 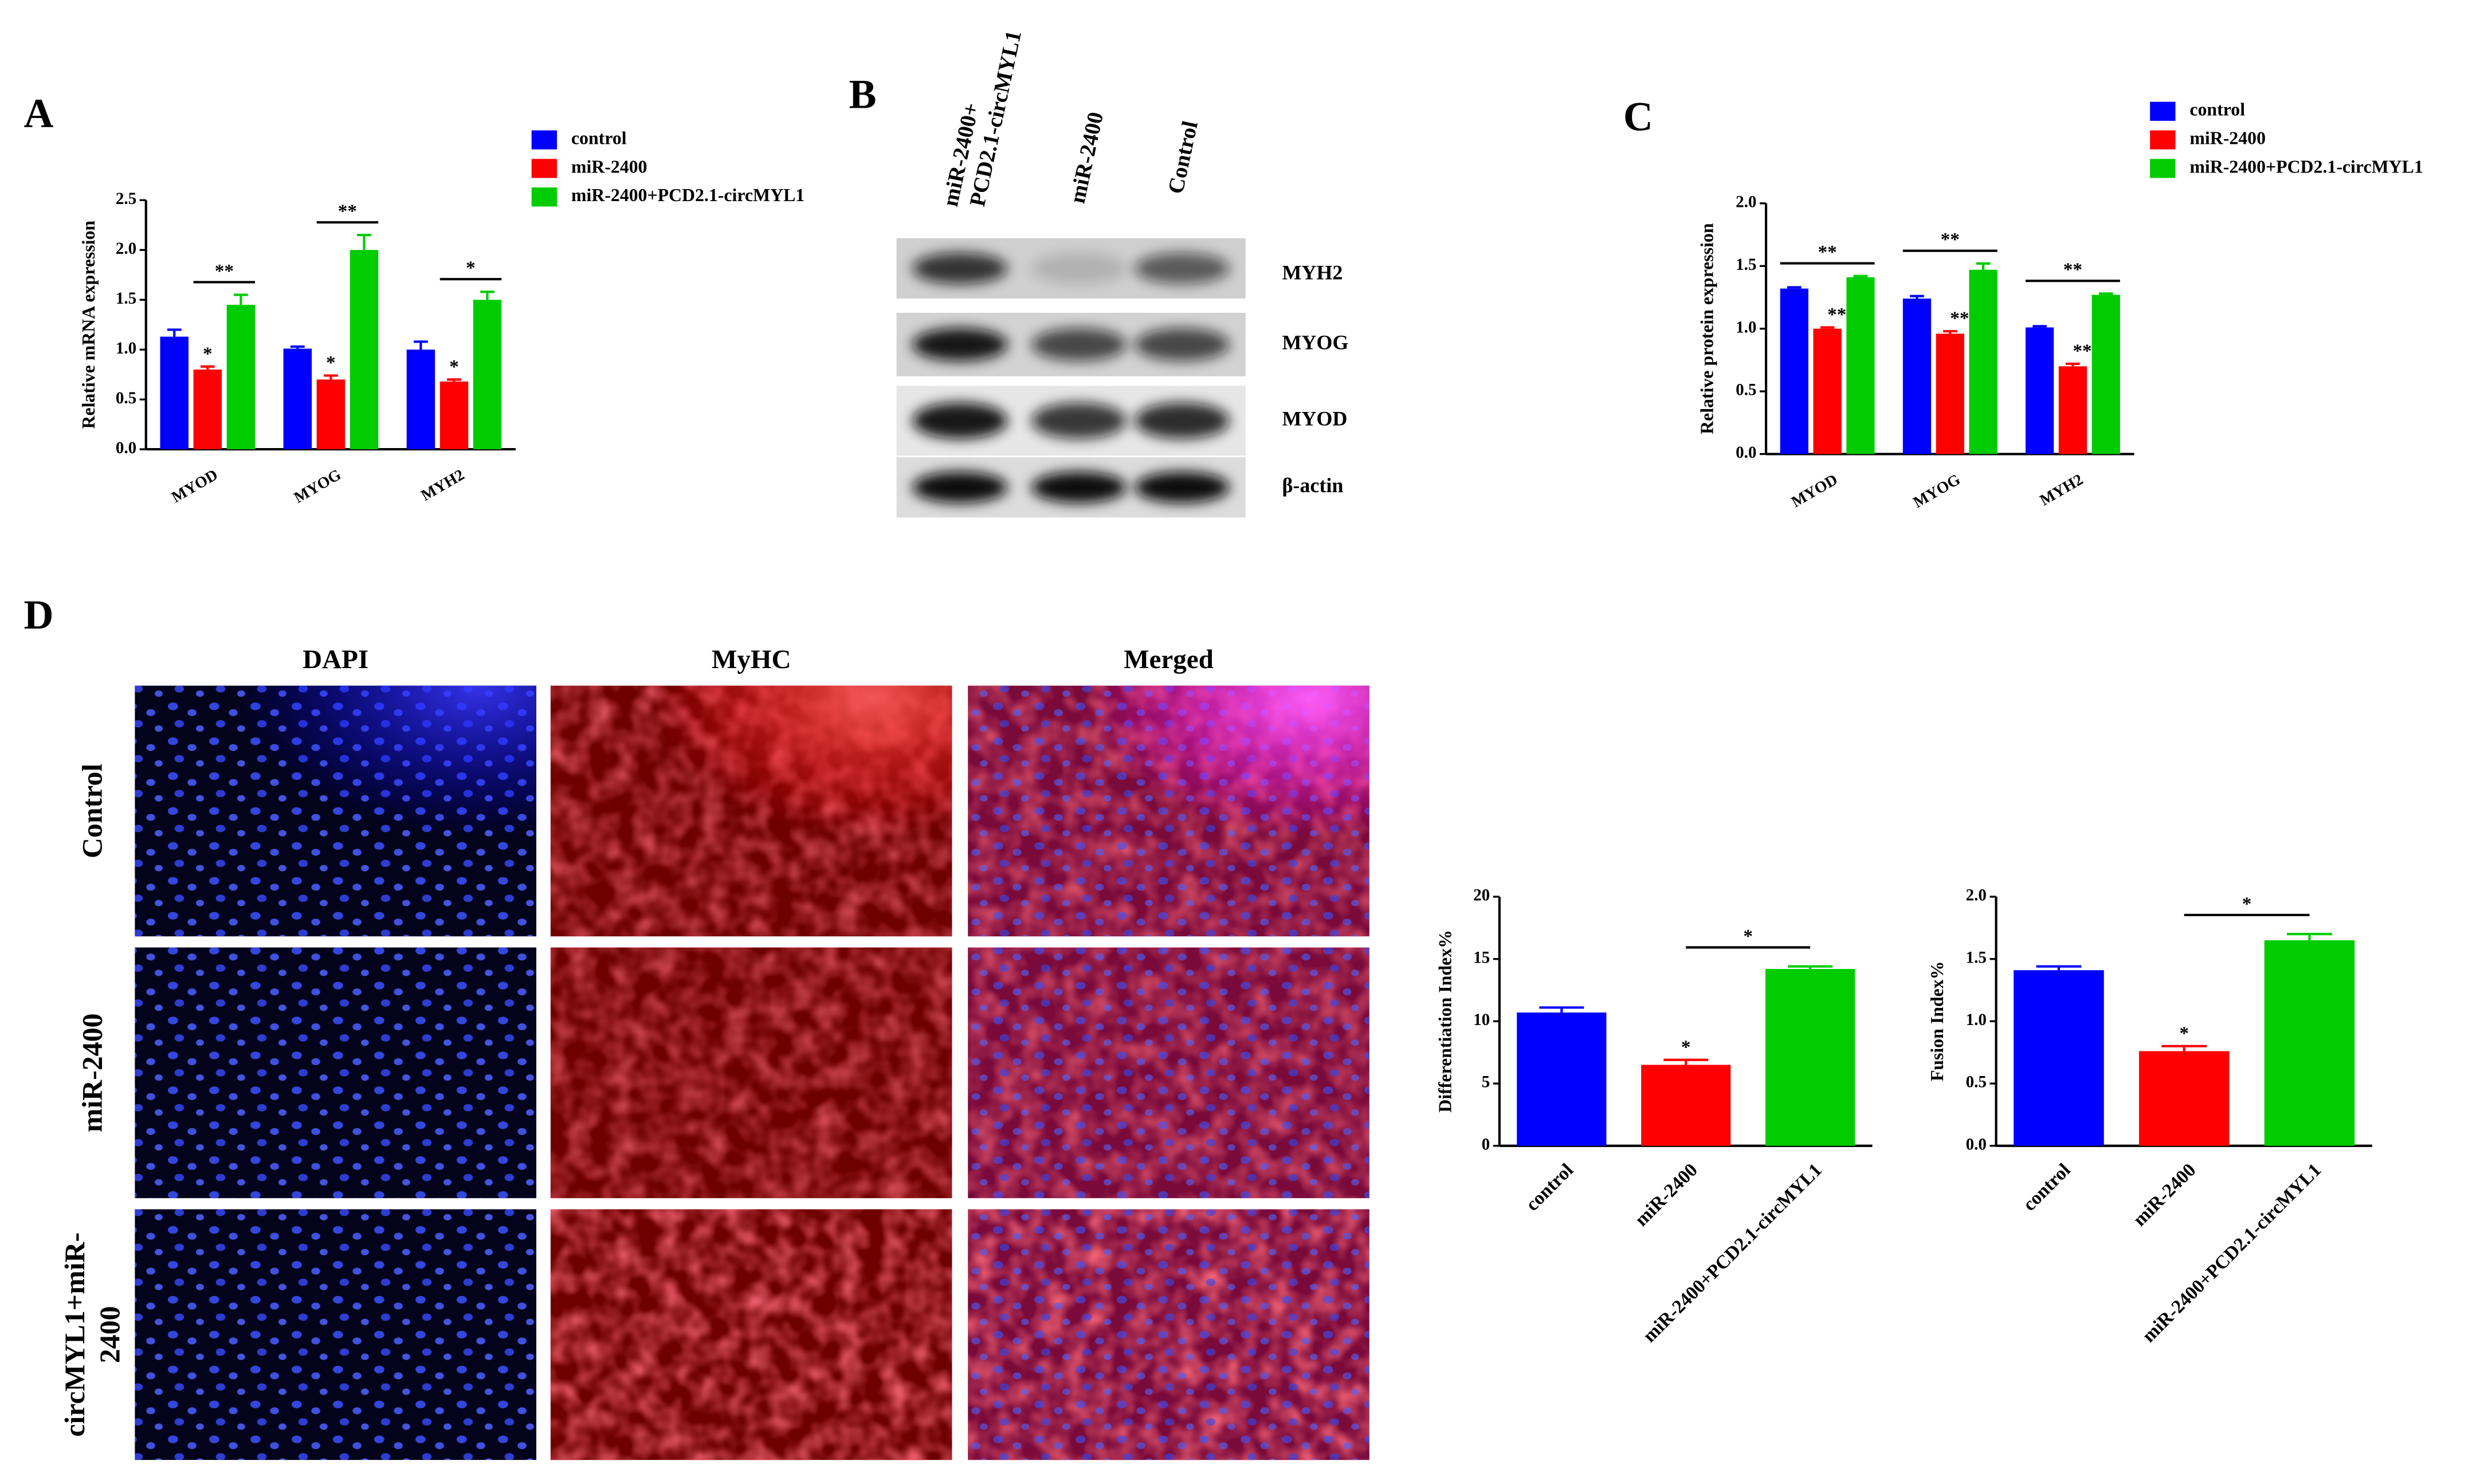 I want to click on lane-label: miR-2400, so click(x=1086, y=158).